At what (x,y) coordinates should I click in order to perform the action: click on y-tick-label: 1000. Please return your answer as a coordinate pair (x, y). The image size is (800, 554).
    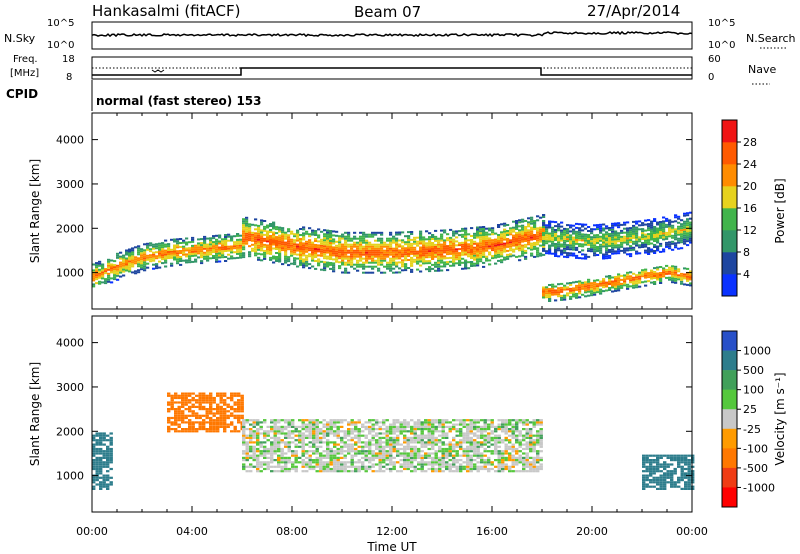
    Looking at the image, I should click on (70, 273).